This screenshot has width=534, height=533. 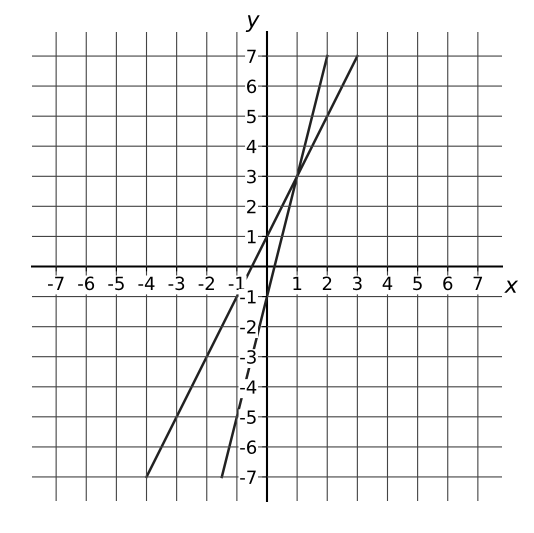 I want to click on x-tick-label: 4, so click(x=387, y=283).